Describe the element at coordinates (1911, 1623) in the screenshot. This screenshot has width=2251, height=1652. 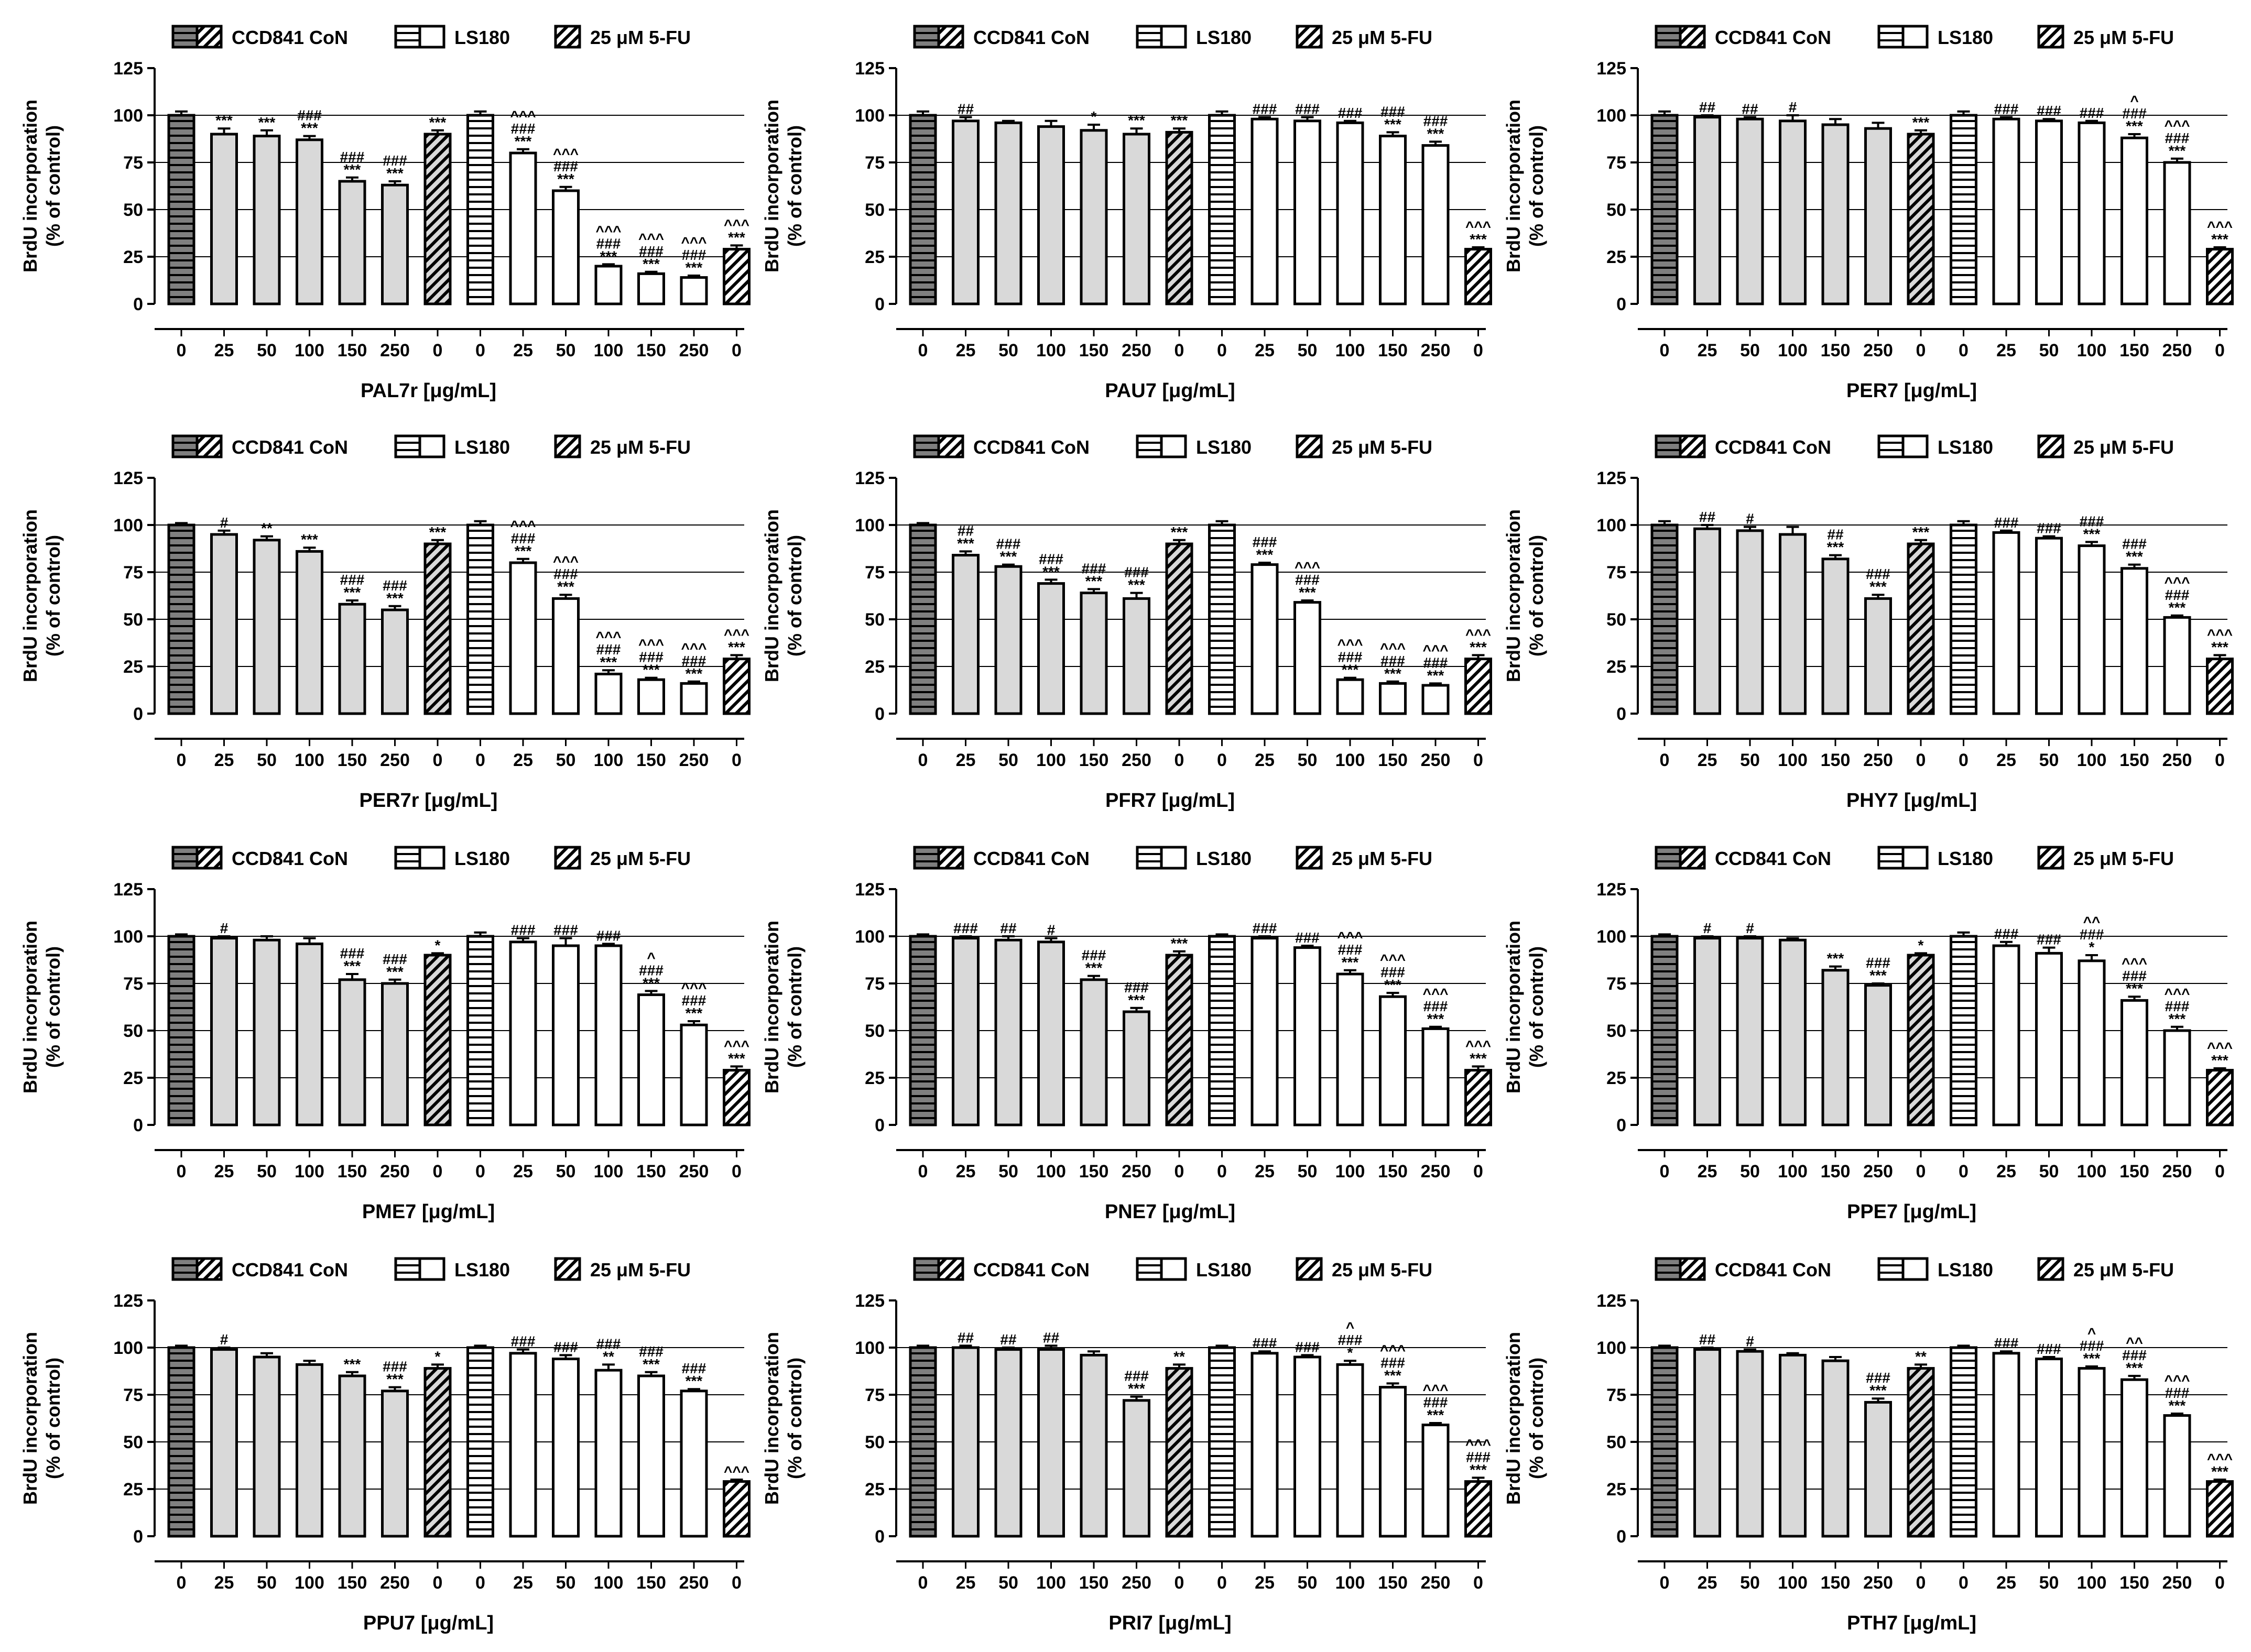
I see `x-axis-title: PTH7 [μg/mL]` at that location.